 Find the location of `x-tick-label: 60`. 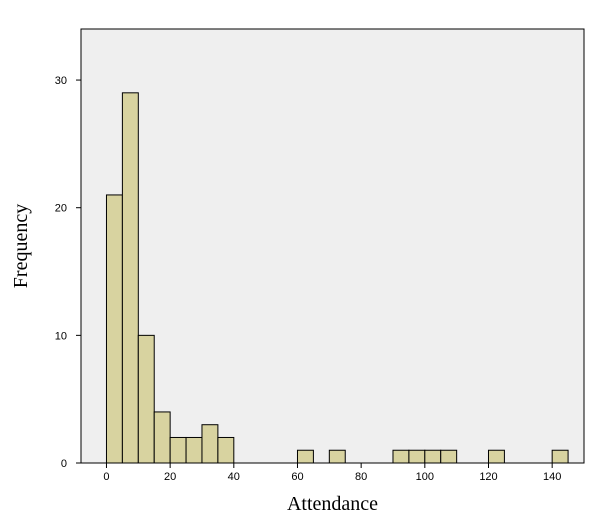

x-tick-label: 60 is located at coordinates (297, 477).